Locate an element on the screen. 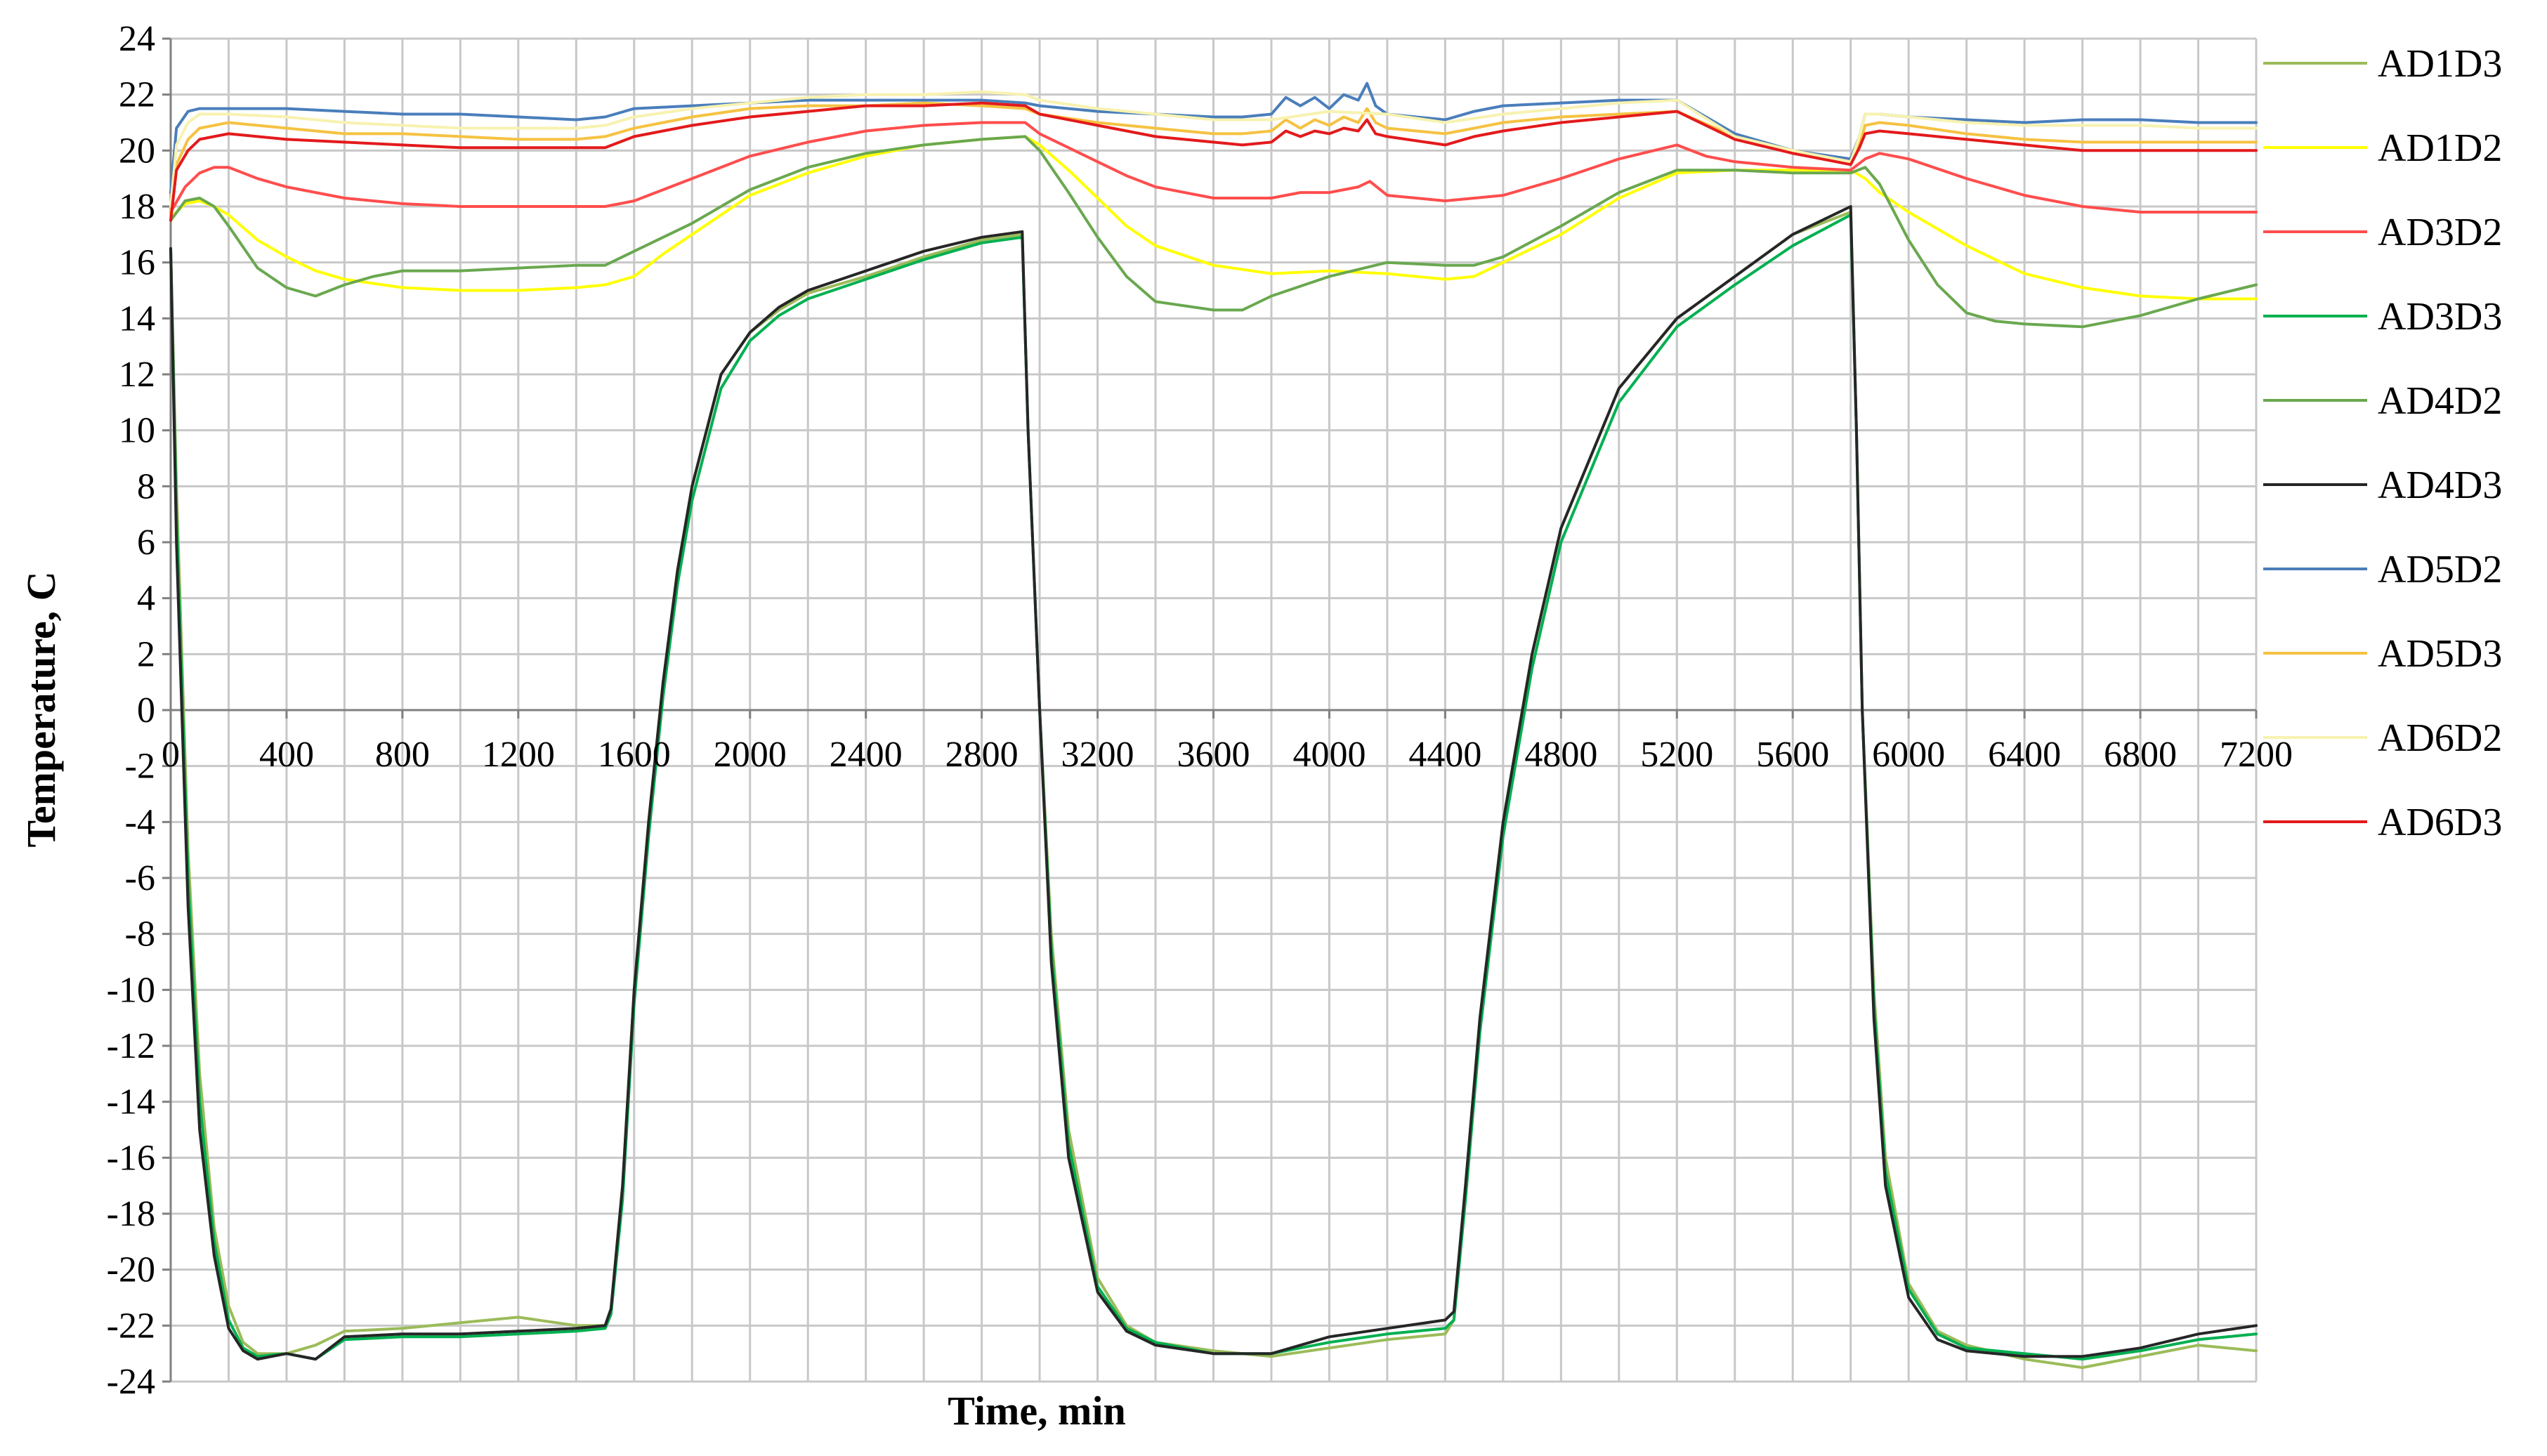 Image resolution: width=2547 pixels, height=1456 pixels. y-tick-label: -16 is located at coordinates (131, 1158).